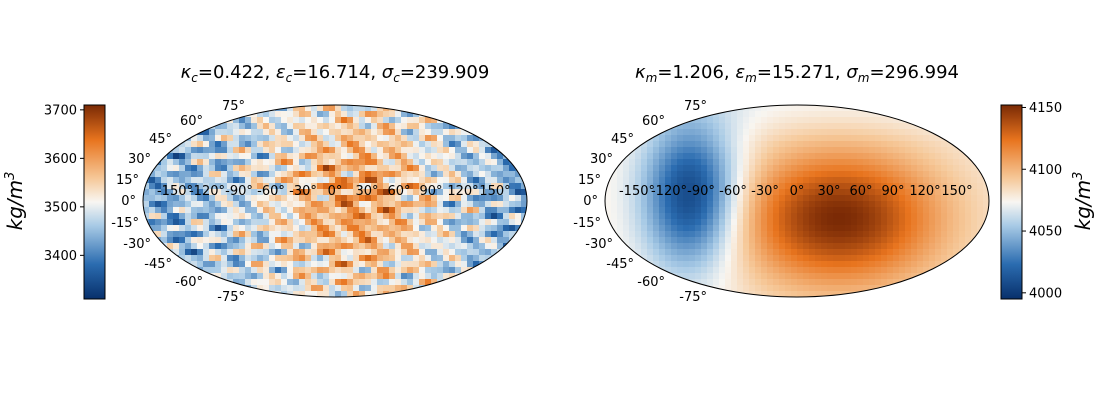 Image resolution: width=1100 pixels, height=400 pixels. What do you see at coordinates (60, 159) in the screenshot?
I see `colorbar-tick-label: 3600` at bounding box center [60, 159].